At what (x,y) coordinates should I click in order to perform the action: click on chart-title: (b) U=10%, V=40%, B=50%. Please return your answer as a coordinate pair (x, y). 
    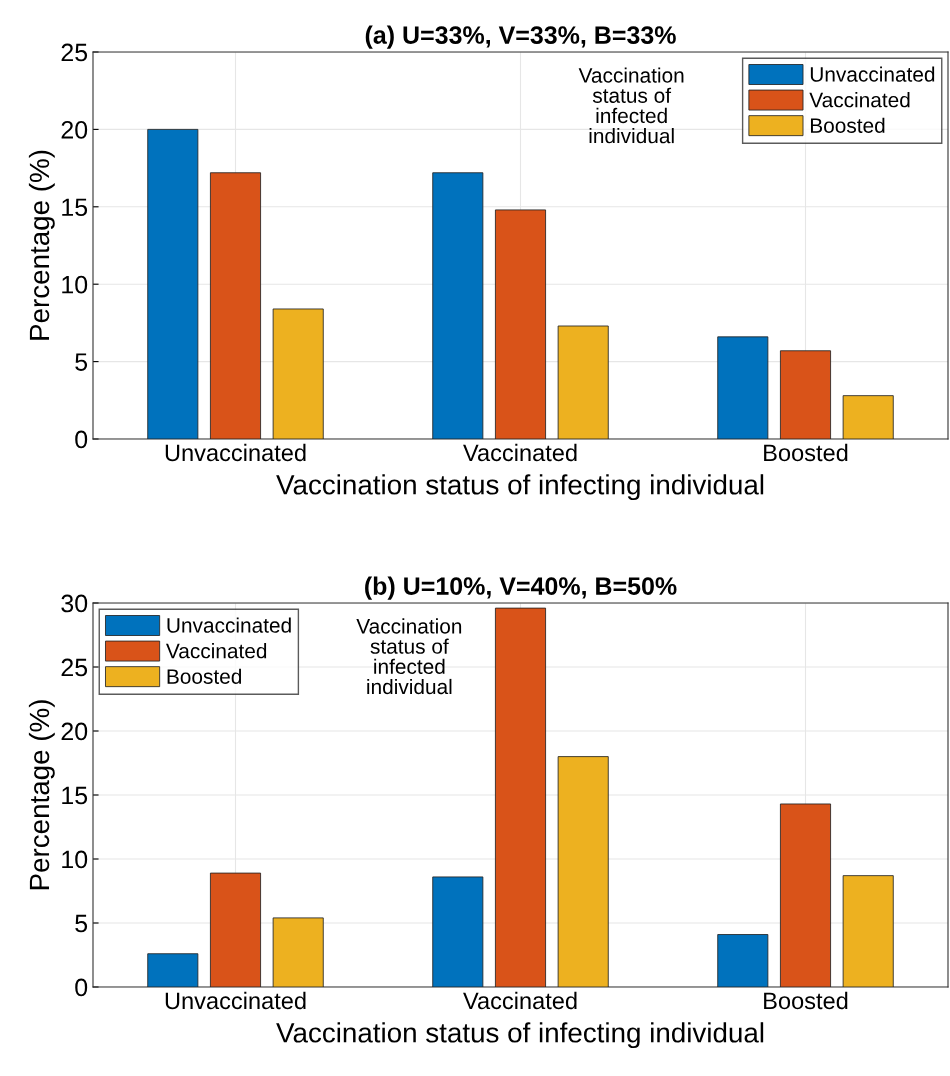
    Looking at the image, I should click on (521, 588).